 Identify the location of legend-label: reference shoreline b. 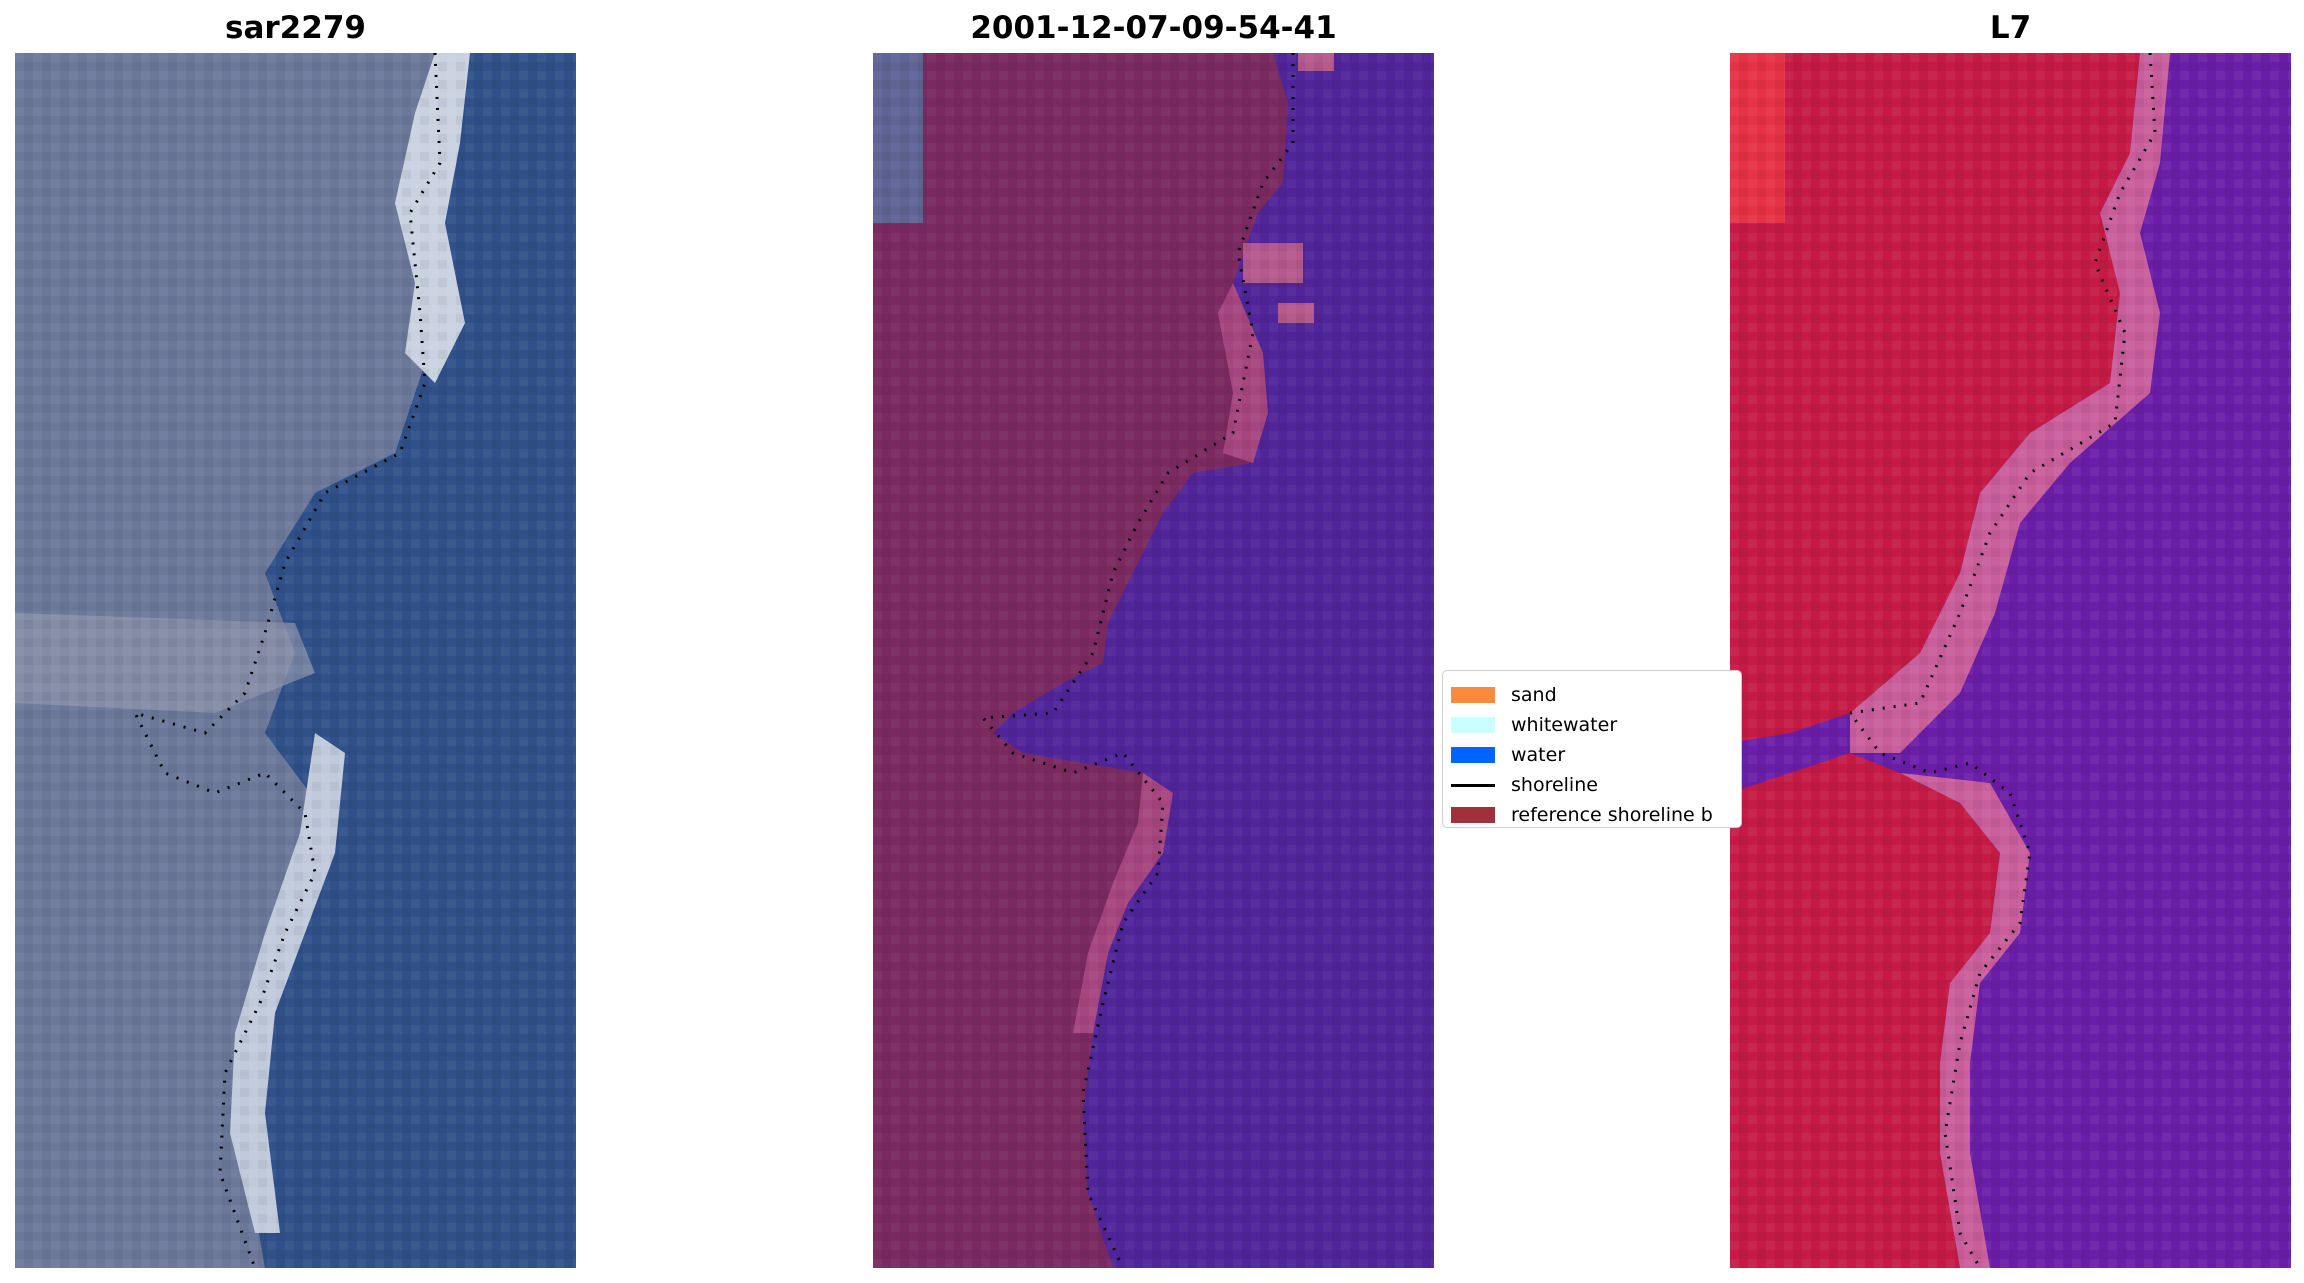
(1612, 815).